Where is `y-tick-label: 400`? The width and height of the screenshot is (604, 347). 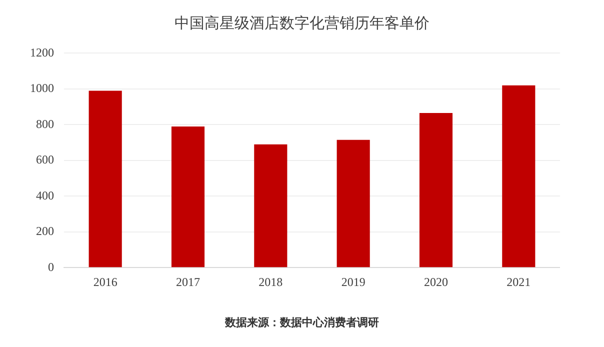
y-tick-label: 400 is located at coordinates (45, 195).